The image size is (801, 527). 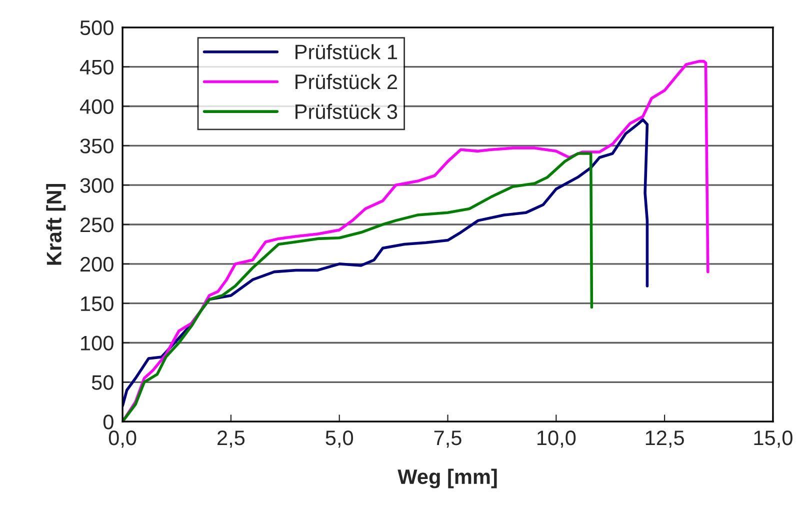 I want to click on x-tick-label: 12,5, so click(x=665, y=439).